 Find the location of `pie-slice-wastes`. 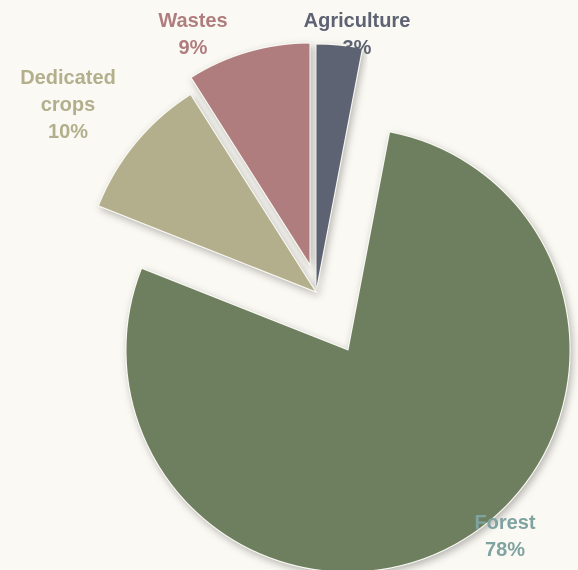

pie-slice-wastes is located at coordinates (250, 154).